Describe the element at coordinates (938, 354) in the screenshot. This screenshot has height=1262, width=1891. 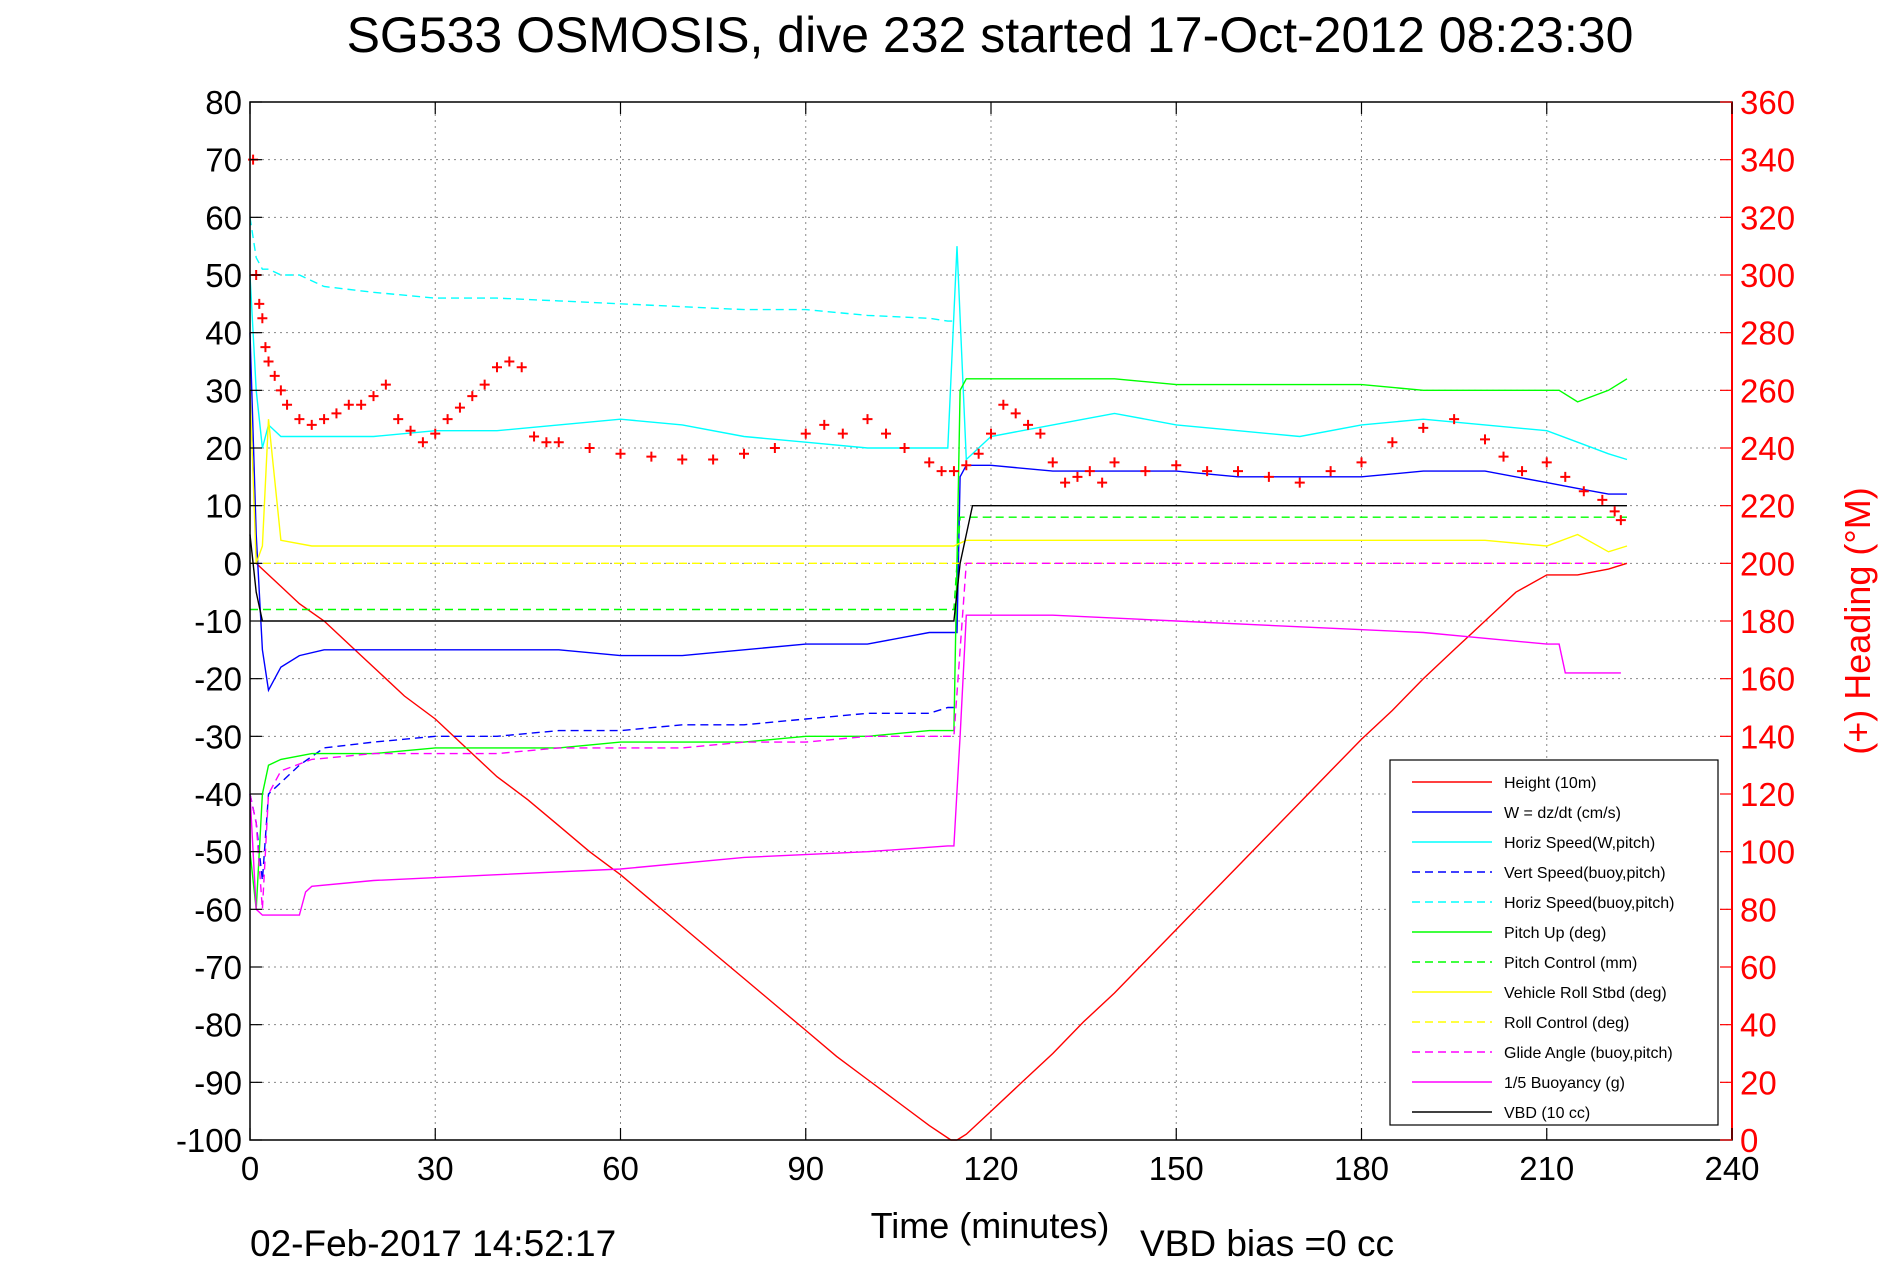
I see `series-horiz-speed-w-pitch` at that location.